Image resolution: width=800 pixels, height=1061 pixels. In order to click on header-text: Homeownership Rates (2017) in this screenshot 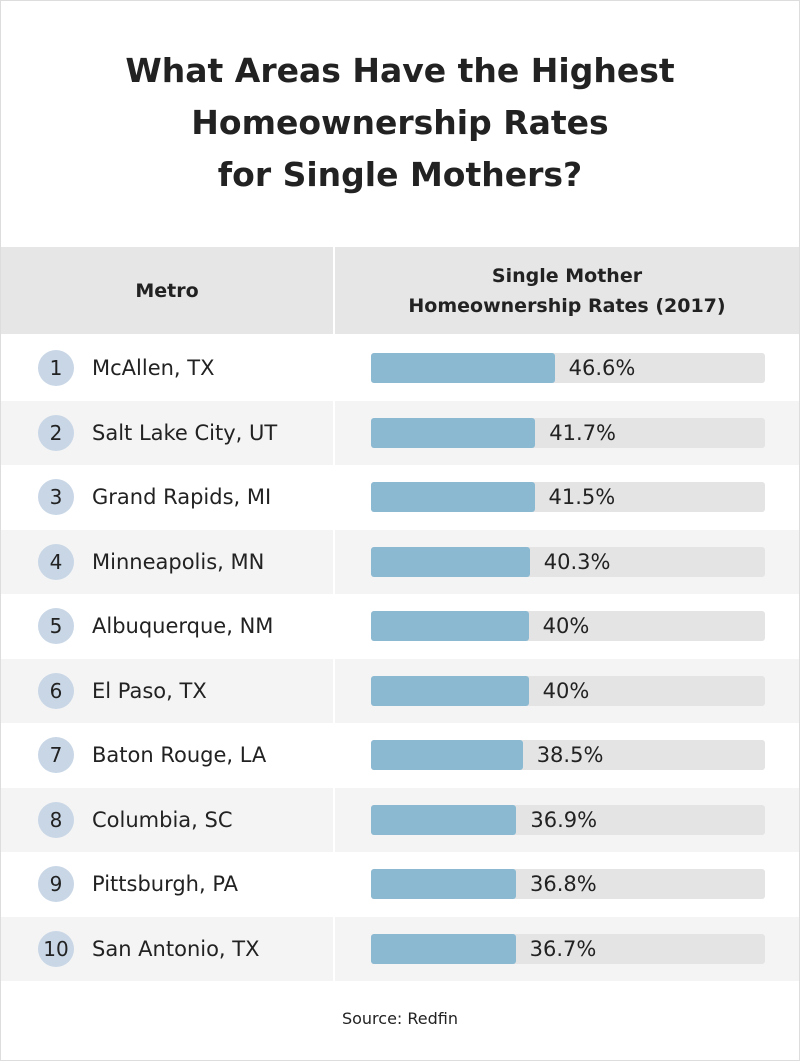, I will do `click(567, 305)`.